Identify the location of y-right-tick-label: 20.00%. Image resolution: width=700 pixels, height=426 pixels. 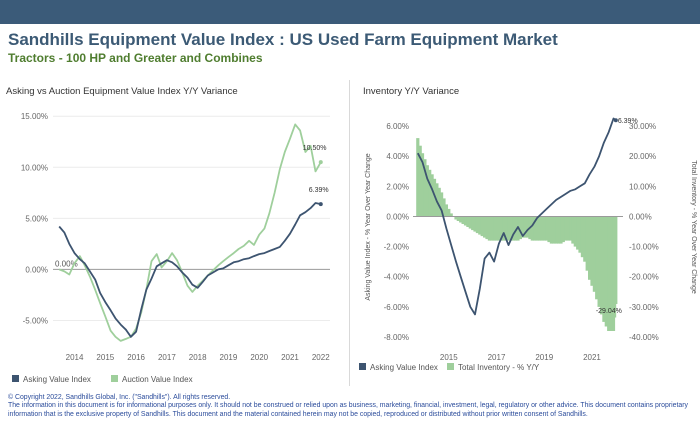
(642, 156).